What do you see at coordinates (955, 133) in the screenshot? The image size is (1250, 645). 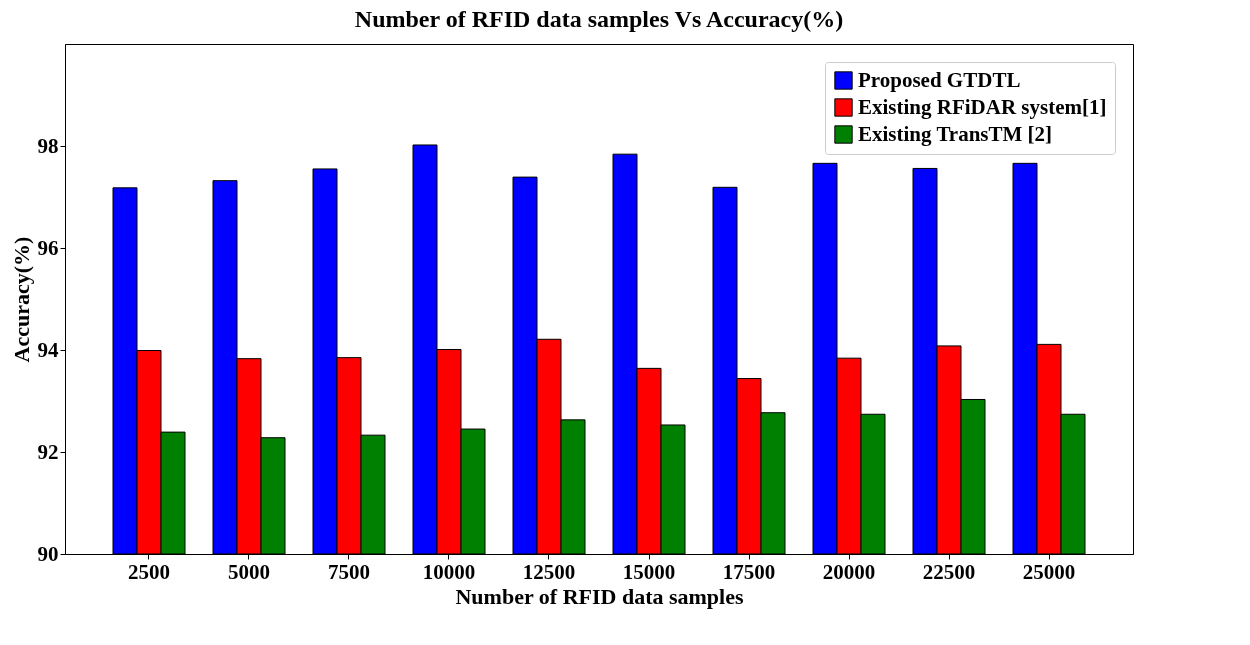 I see `legend-label: Existing TransTM [2]` at bounding box center [955, 133].